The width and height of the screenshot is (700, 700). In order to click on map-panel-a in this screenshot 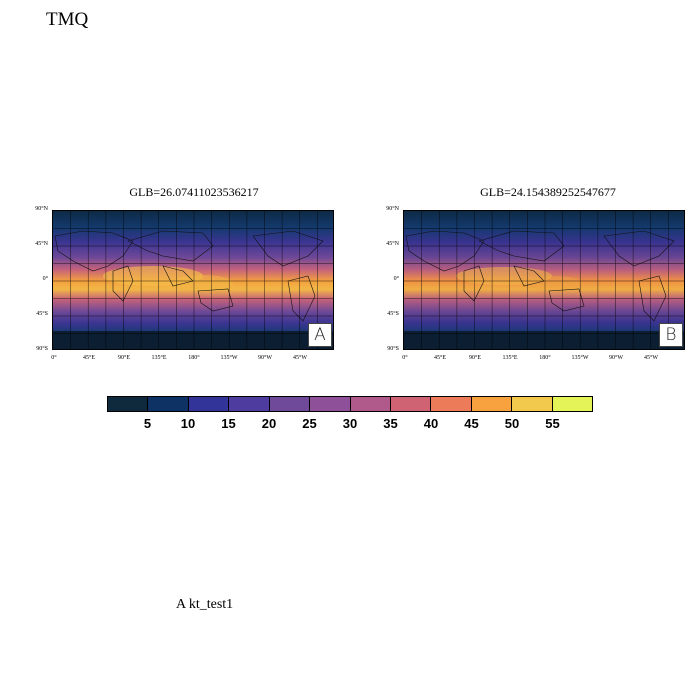, I will do `click(193, 280)`.